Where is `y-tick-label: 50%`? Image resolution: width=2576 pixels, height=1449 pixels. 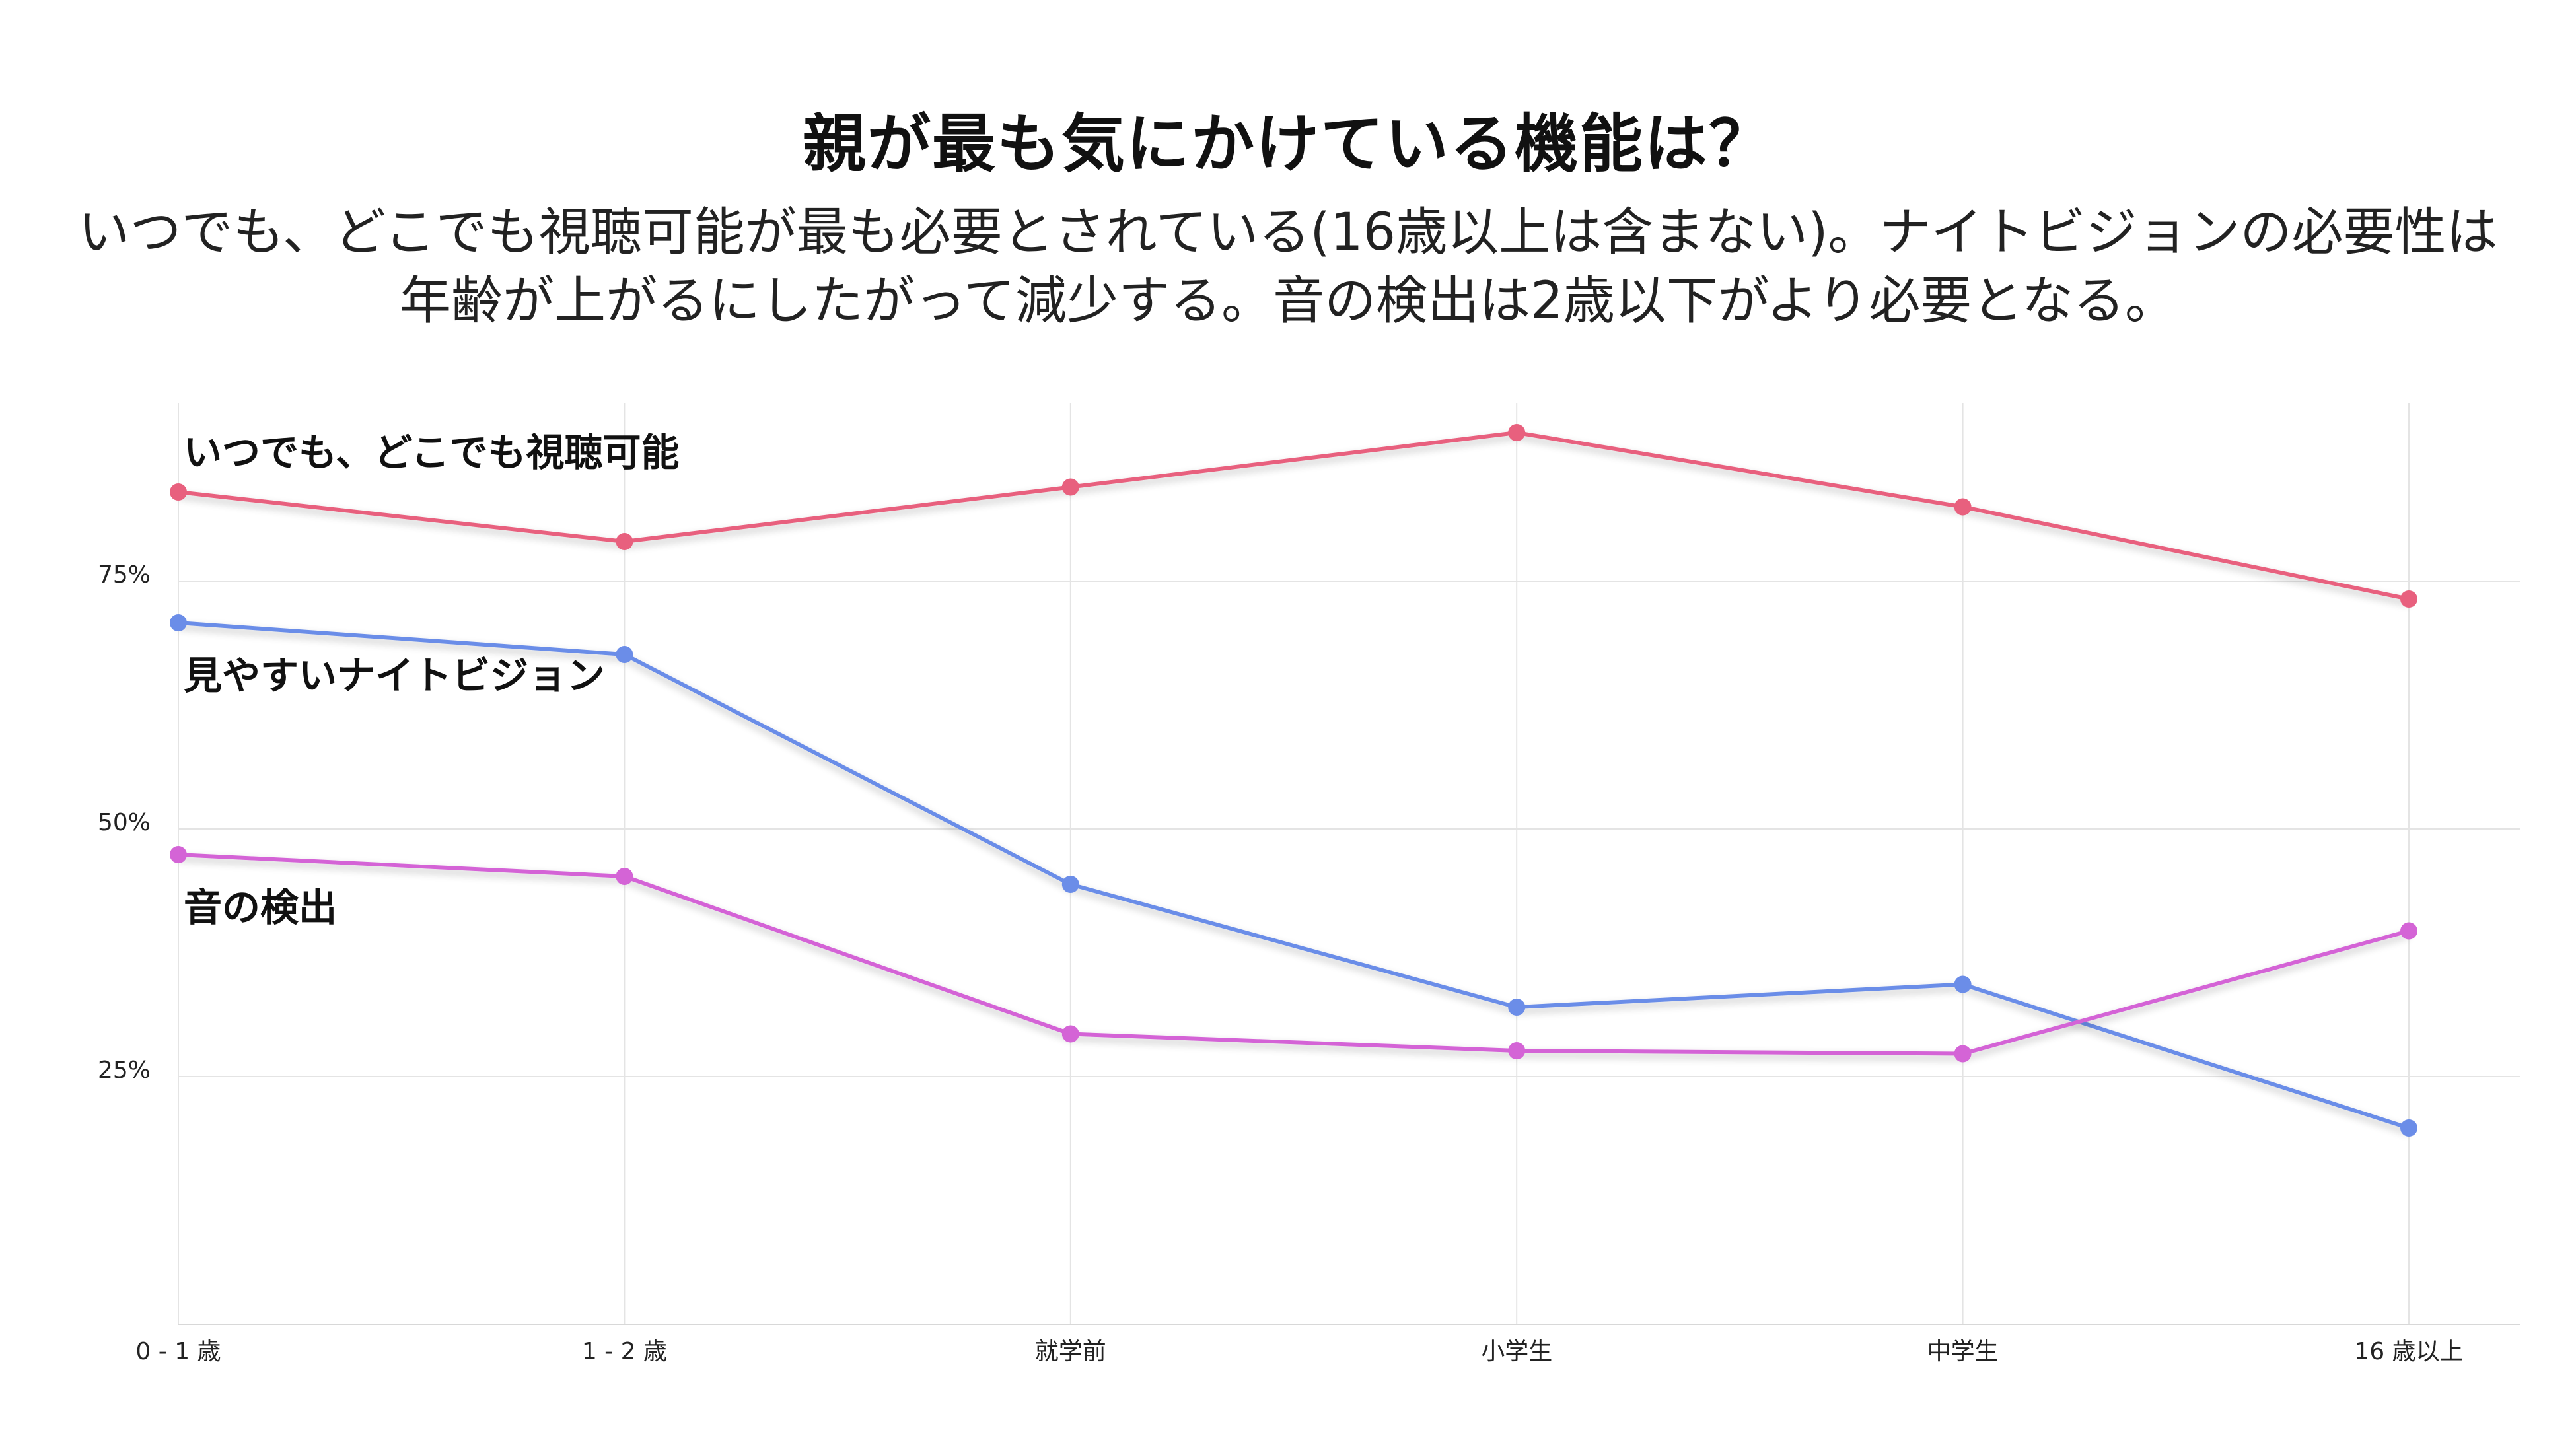
y-tick-label: 50% is located at coordinates (125, 823).